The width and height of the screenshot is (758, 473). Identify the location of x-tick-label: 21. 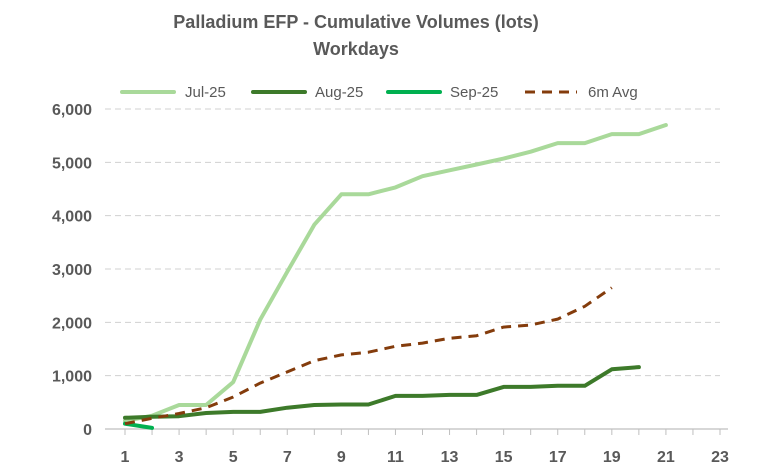
(666, 457).